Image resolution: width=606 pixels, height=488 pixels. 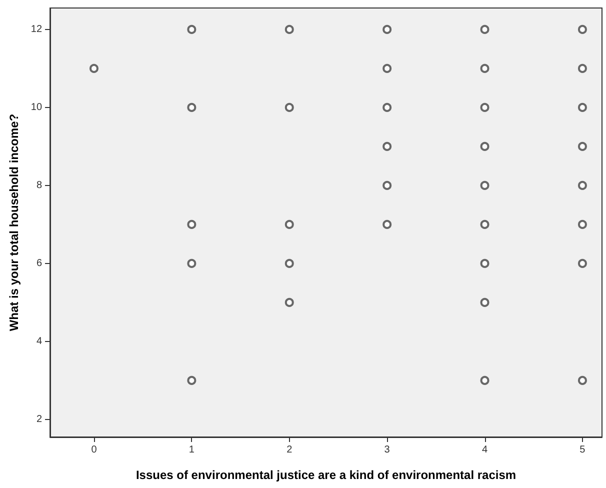 What do you see at coordinates (94, 450) in the screenshot?
I see `x-tick-label: 0` at bounding box center [94, 450].